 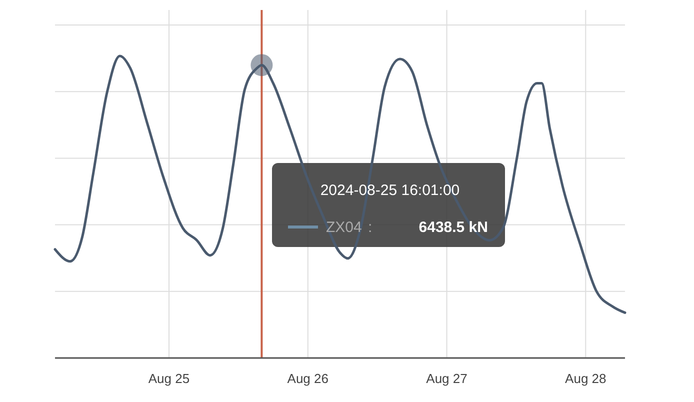 I want to click on x-tick-label: Aug 25, so click(x=169, y=378).